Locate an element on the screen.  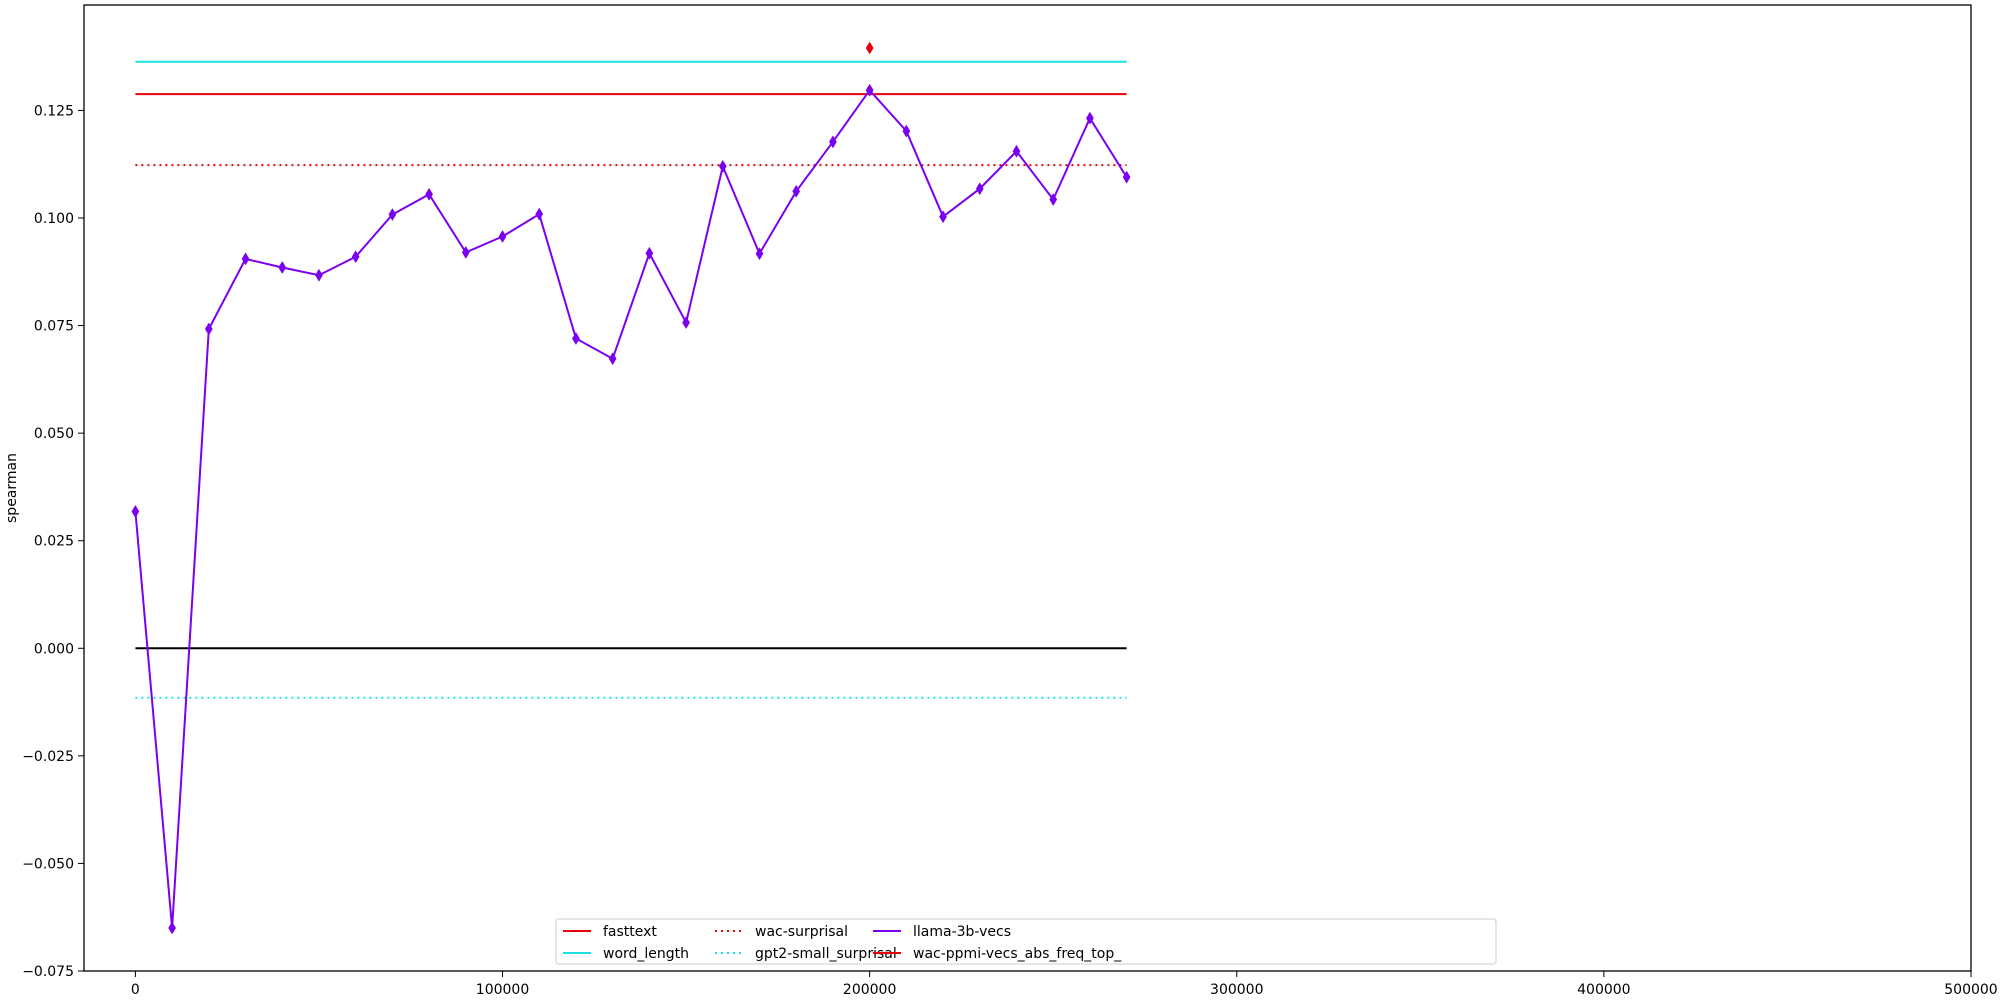
y-tick-label: −0.050 is located at coordinates (48, 864).